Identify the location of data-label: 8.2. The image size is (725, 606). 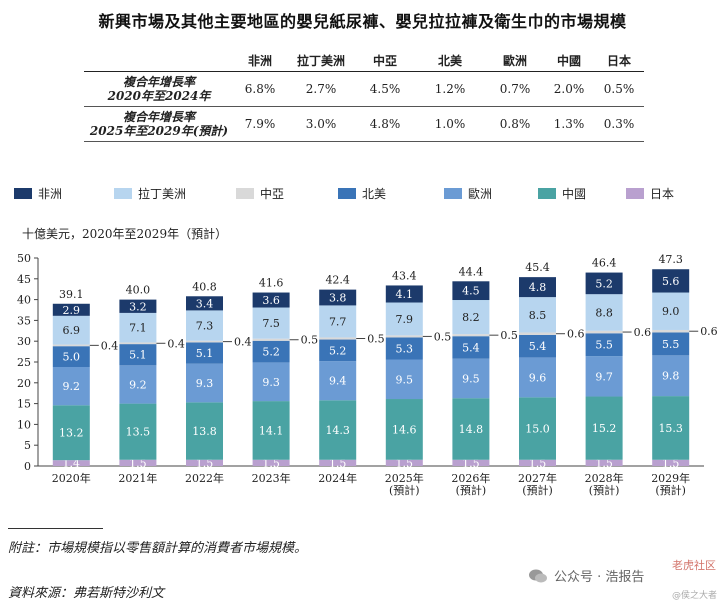
(471, 317).